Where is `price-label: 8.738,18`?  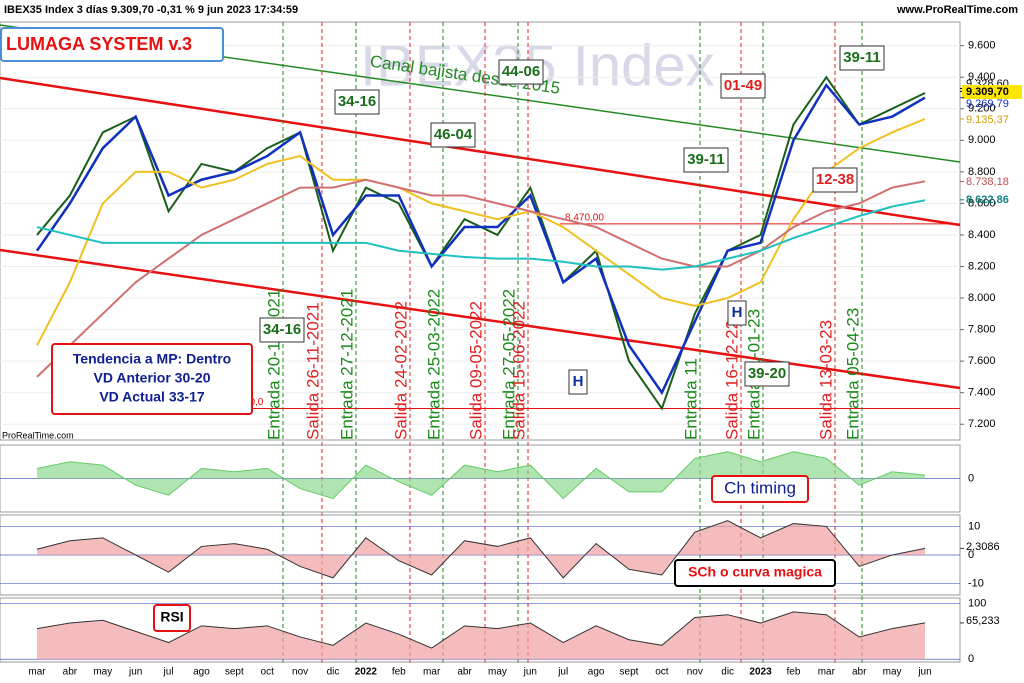
price-label: 8.738,18 is located at coordinates (987, 182).